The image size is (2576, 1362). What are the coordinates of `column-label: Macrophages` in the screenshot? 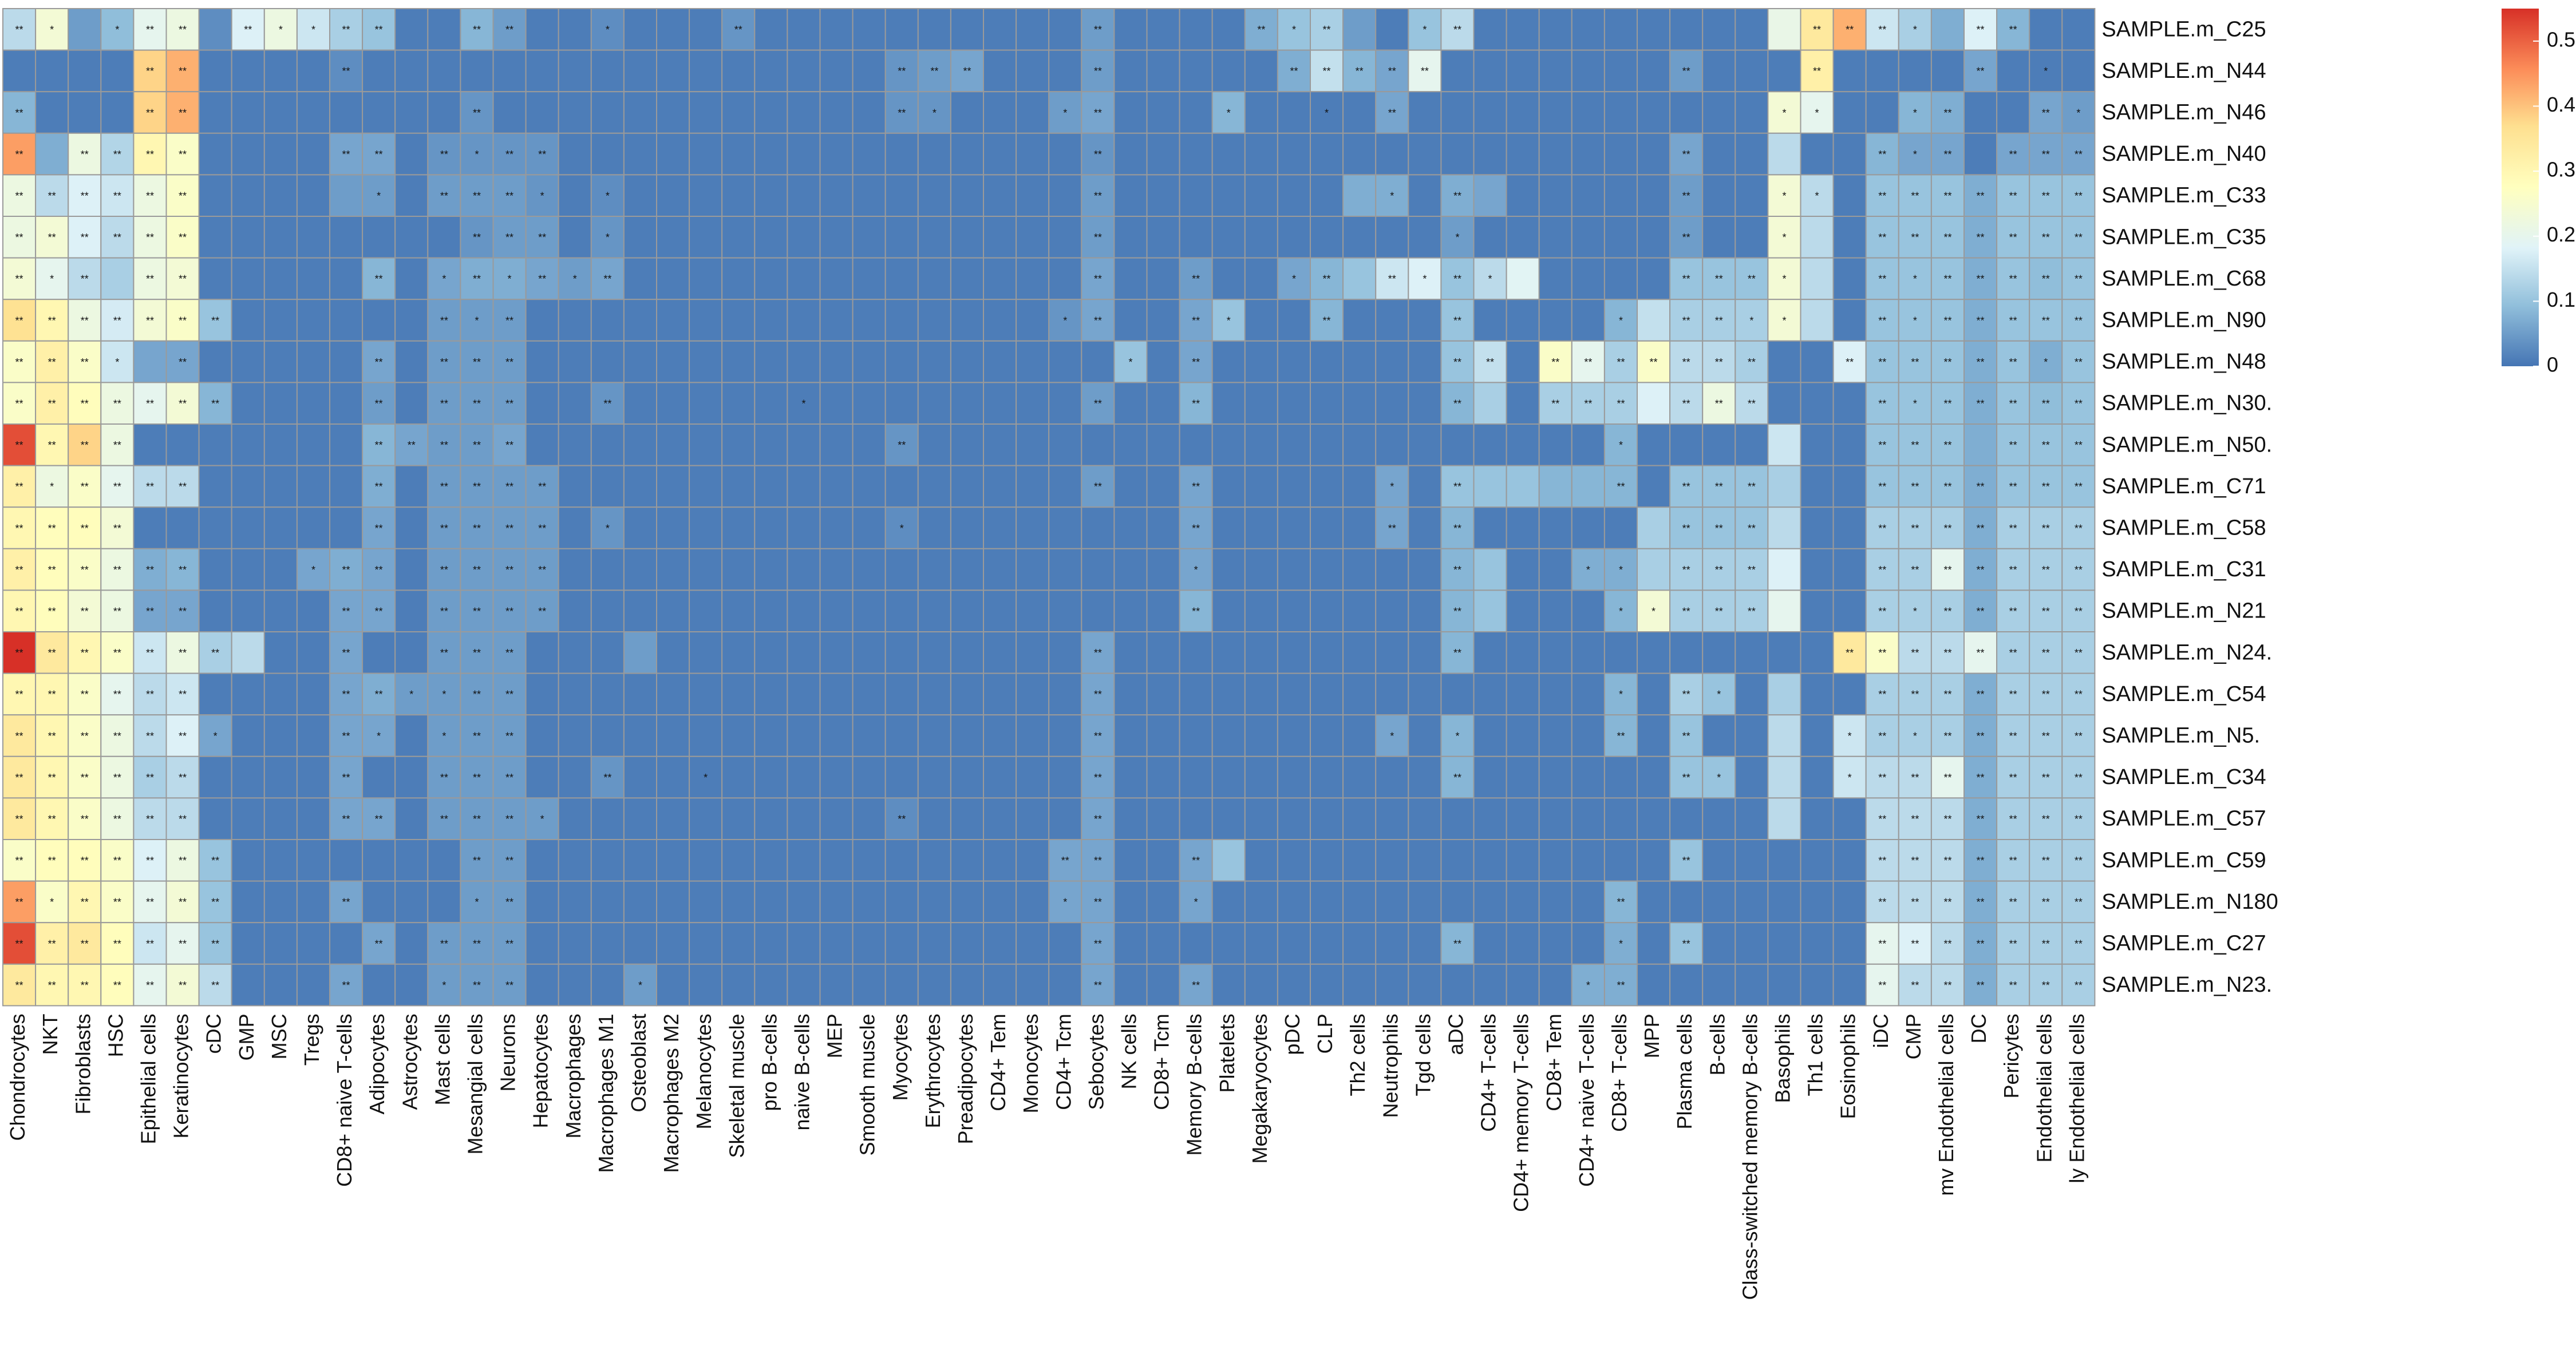 It's located at (573, 1075).